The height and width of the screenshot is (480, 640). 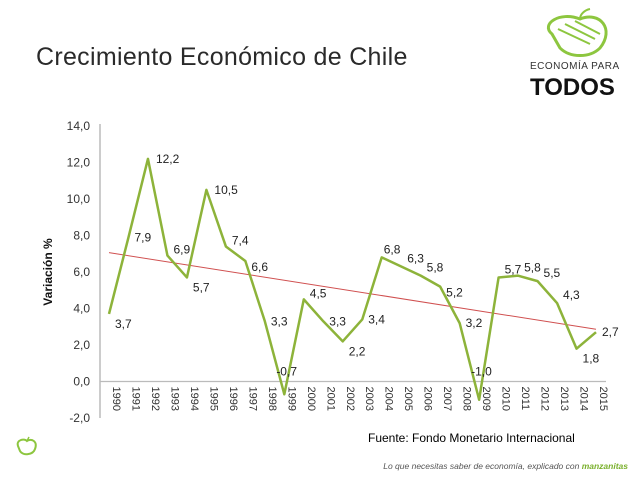 I want to click on x-tick-label: 2002, so click(x=350, y=399).